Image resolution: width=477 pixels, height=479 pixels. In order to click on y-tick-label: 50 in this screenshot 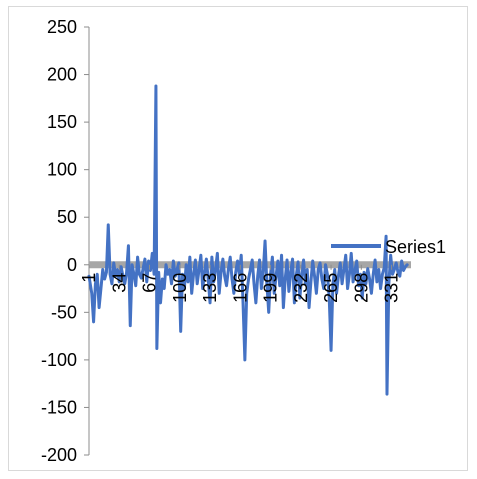, I will do `click(67, 217)`.